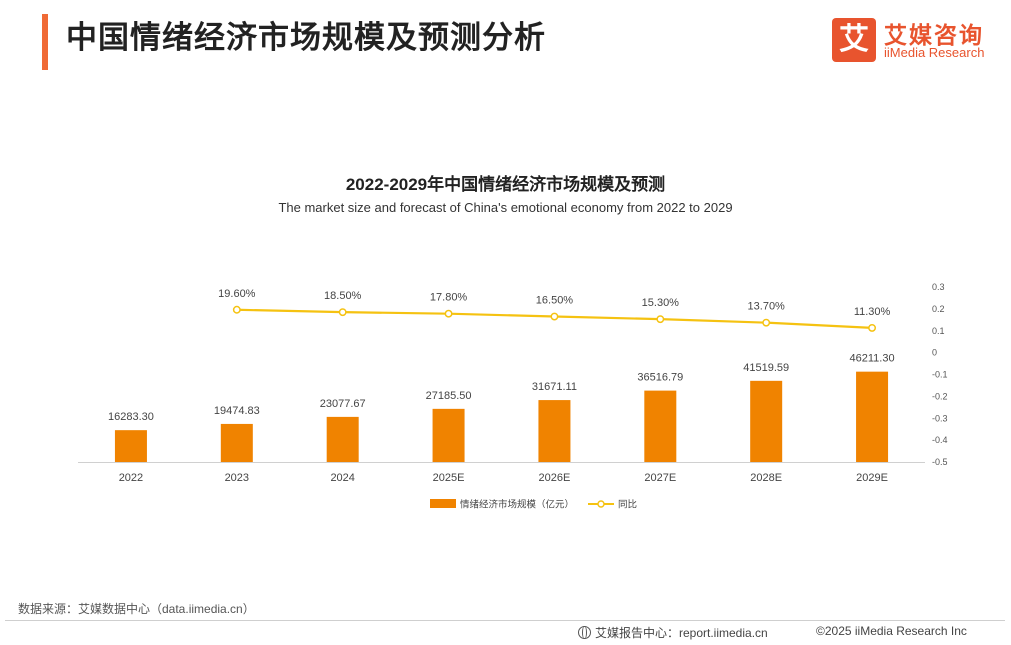 The height and width of the screenshot is (645, 1011). I want to click on bar-2029E, so click(872, 416).